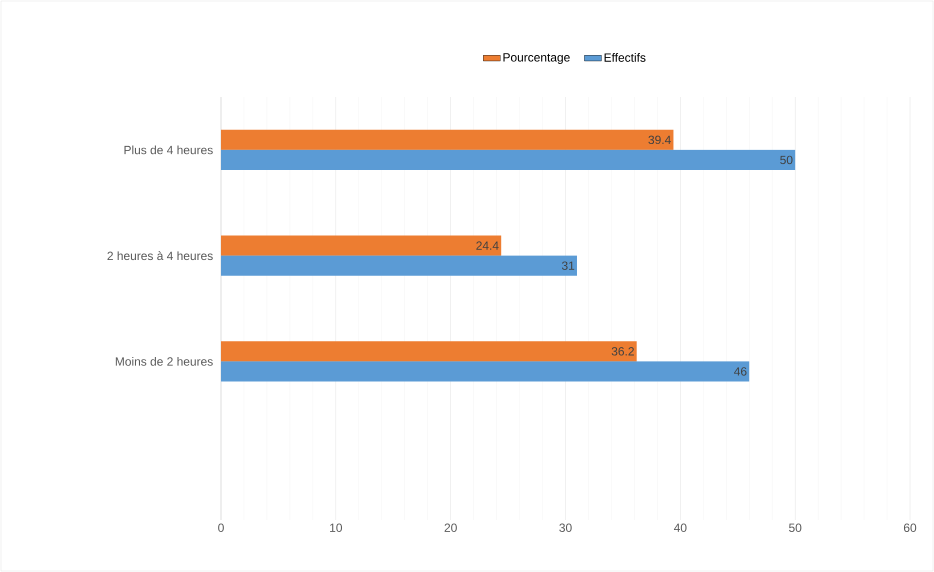 Image resolution: width=934 pixels, height=572 pixels. What do you see at coordinates (221, 528) in the screenshot?
I see `x-tick-label: 0` at bounding box center [221, 528].